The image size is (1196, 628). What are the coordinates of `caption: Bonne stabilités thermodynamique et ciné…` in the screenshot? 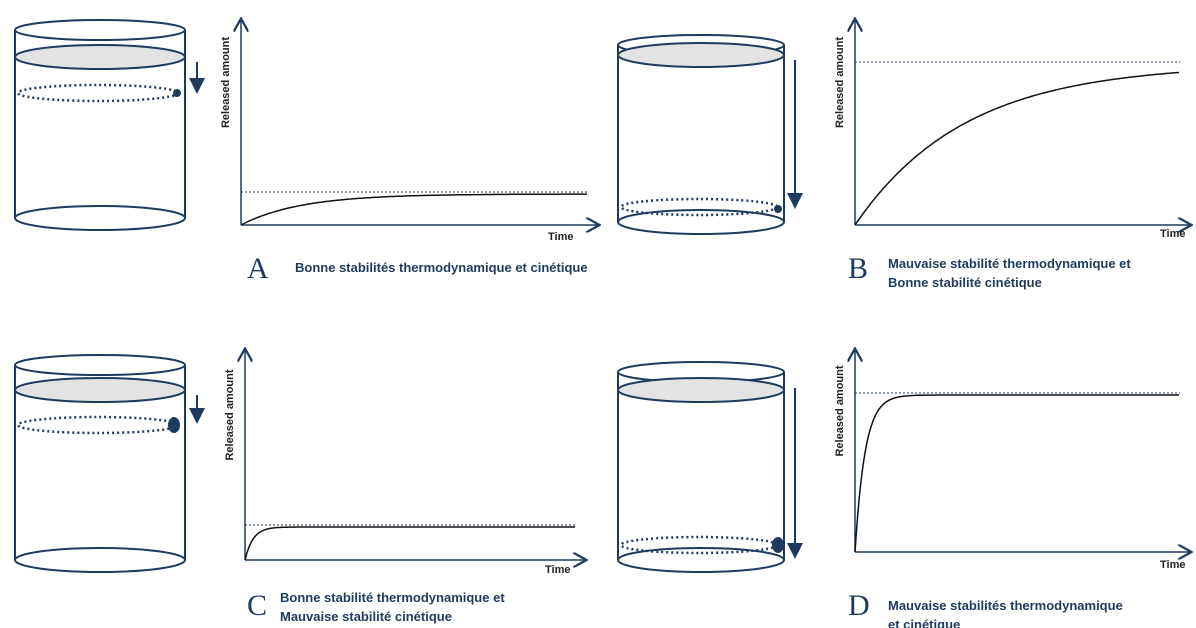 It's located at (441, 267).